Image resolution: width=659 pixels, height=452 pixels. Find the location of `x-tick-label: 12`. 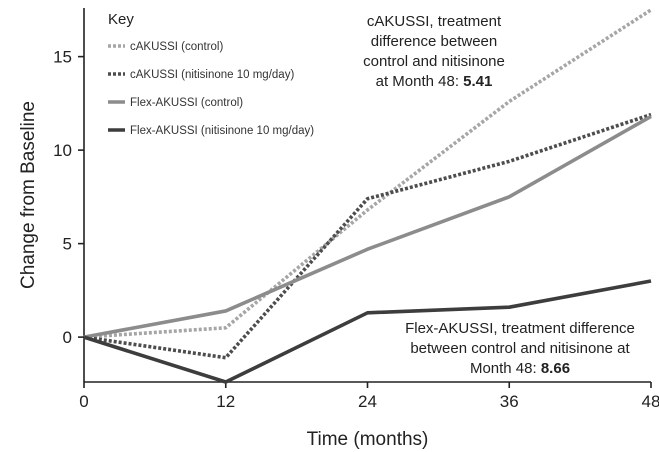

x-tick-label: 12 is located at coordinates (225, 401).